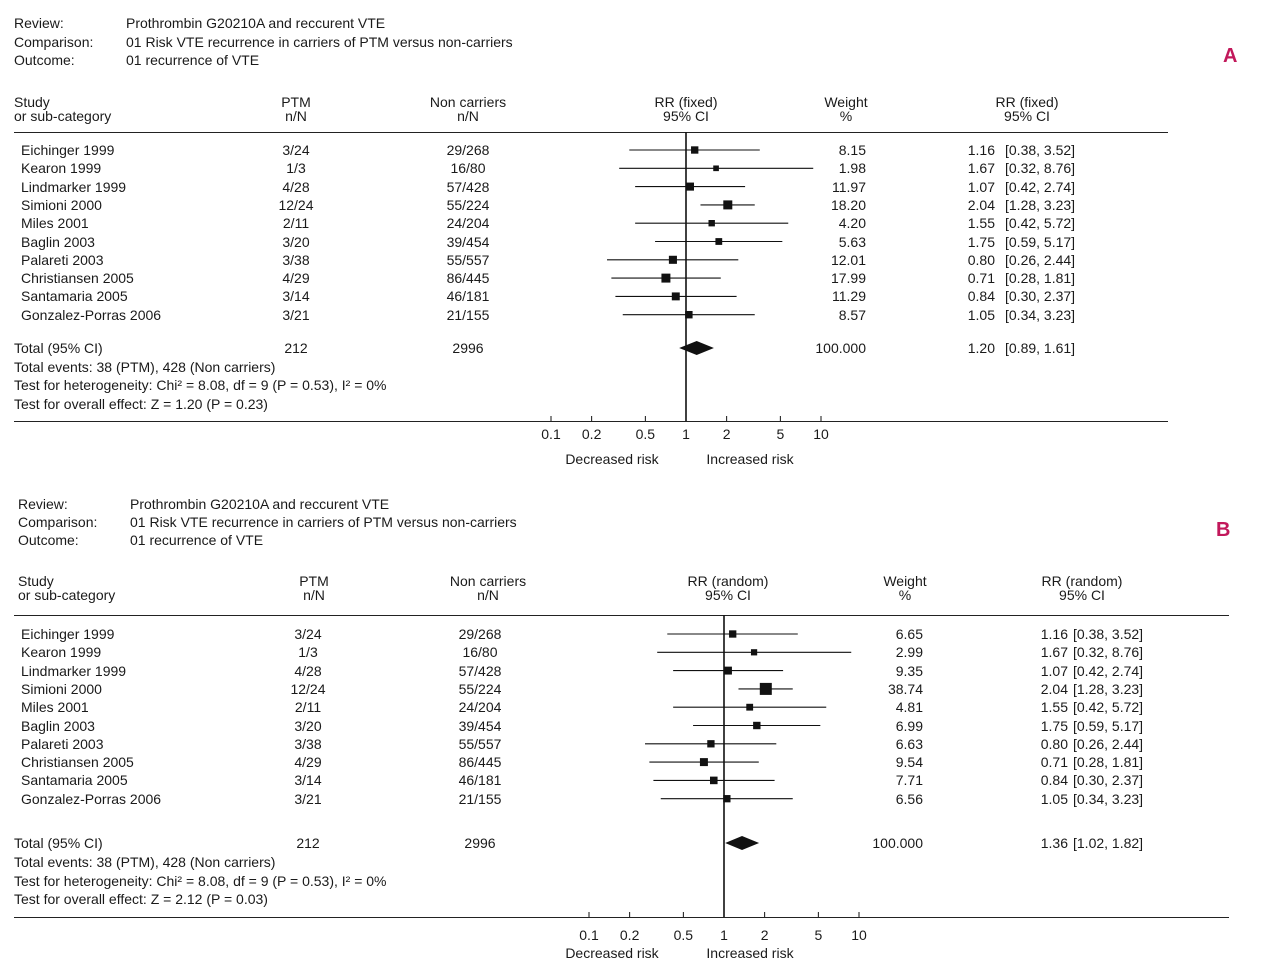 Image resolution: width=1280 pixels, height=970 pixels. I want to click on noncarriers-count: 21/155, so click(480, 798).